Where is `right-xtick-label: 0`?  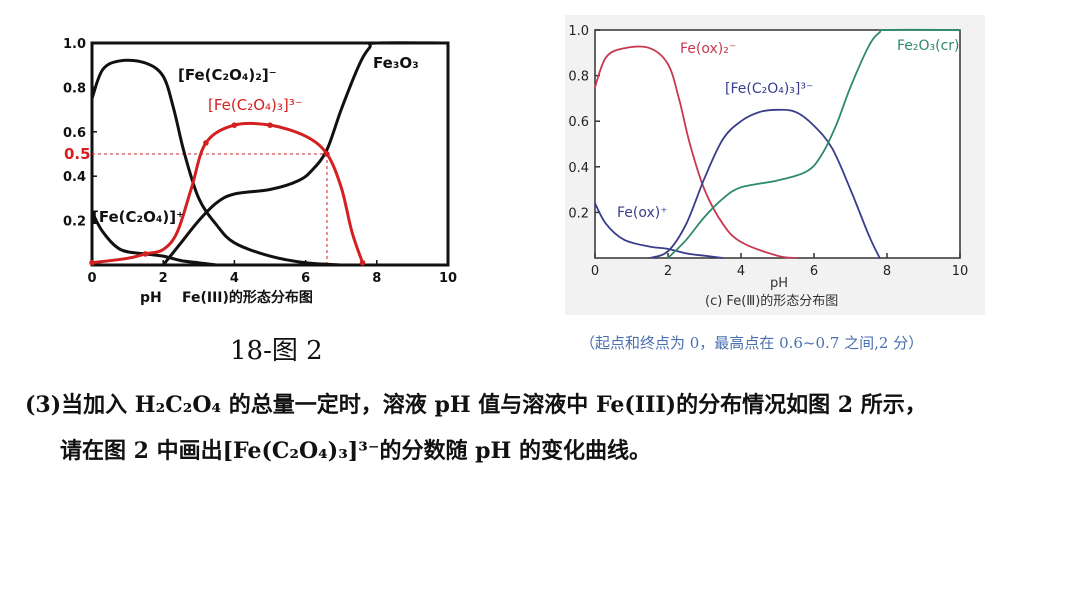
right-xtick-label: 0 is located at coordinates (595, 271).